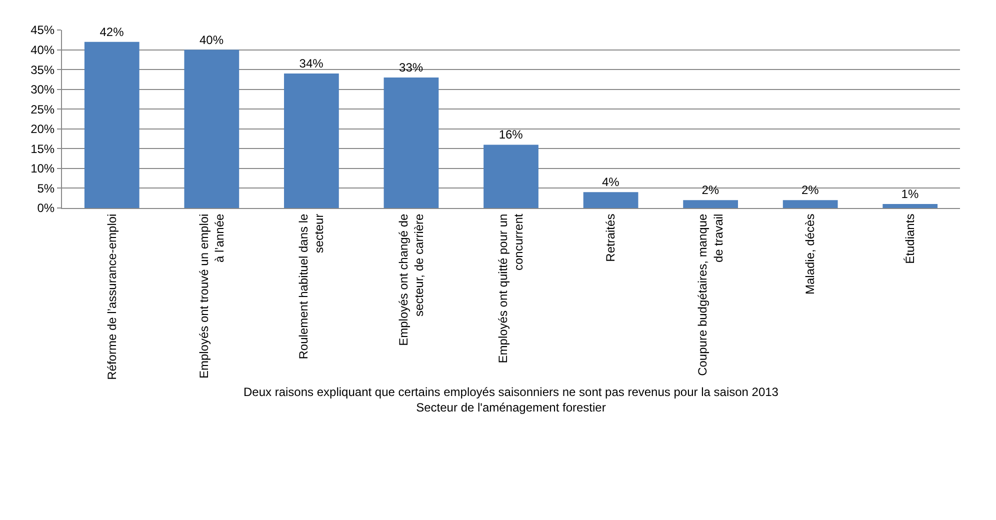 This screenshot has height=520, width=996. What do you see at coordinates (311, 286) in the screenshot?
I see `x-tick-label: Roulement habituel dans le secteur` at bounding box center [311, 286].